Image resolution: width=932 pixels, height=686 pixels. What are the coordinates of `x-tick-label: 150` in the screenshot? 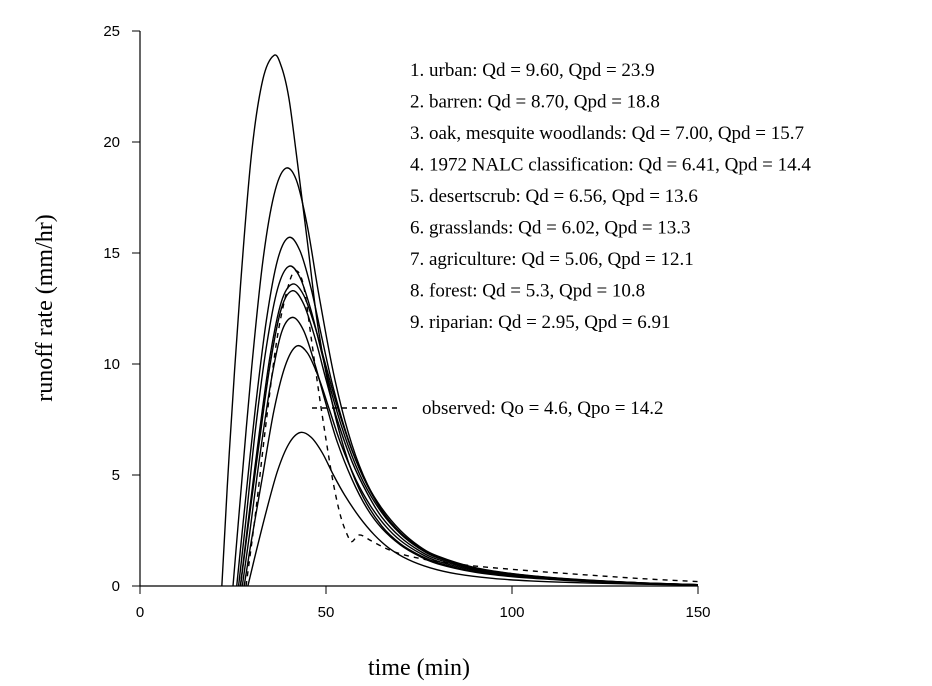 It's located at (697, 612).